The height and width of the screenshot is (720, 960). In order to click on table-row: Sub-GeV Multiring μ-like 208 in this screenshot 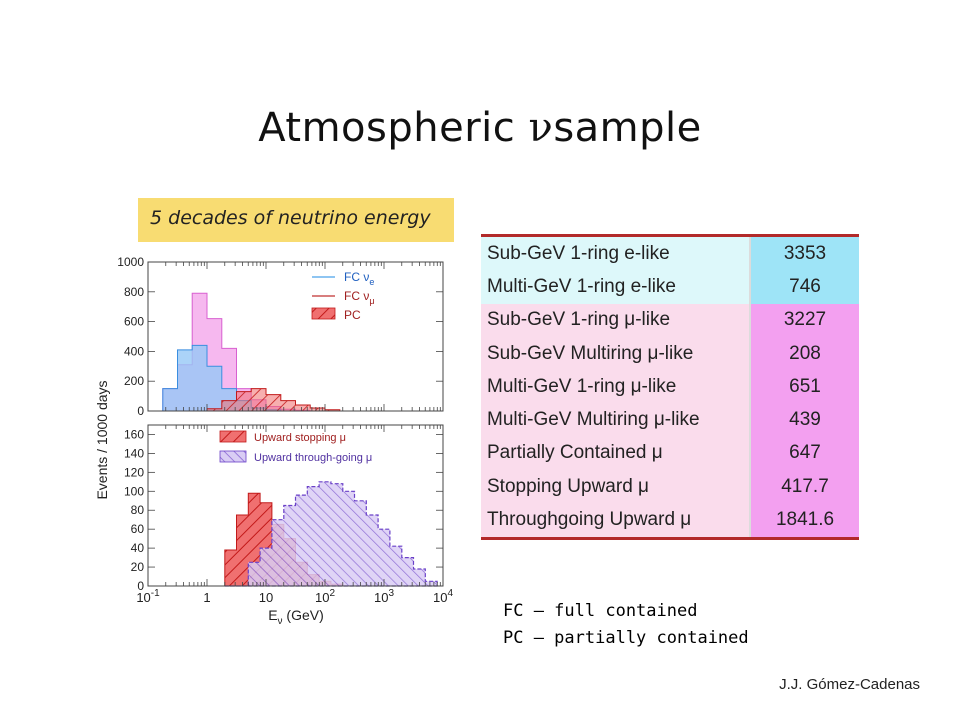, I will do `click(670, 353)`.